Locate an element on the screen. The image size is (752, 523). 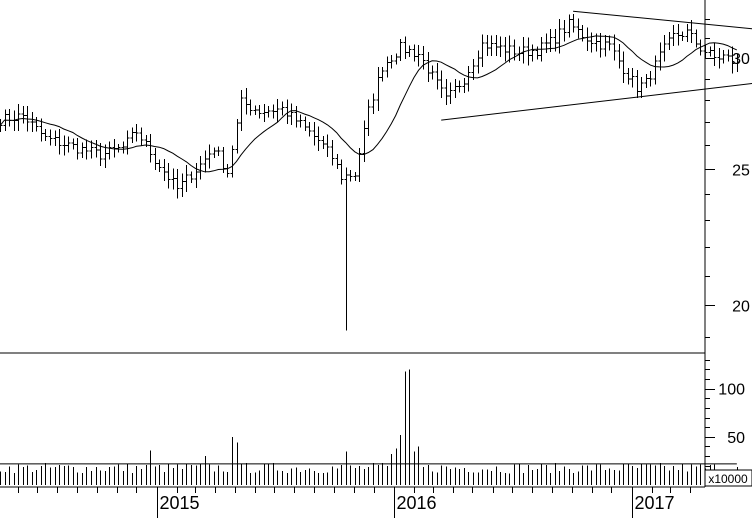
price-tick-label: 20 is located at coordinates (741, 306).